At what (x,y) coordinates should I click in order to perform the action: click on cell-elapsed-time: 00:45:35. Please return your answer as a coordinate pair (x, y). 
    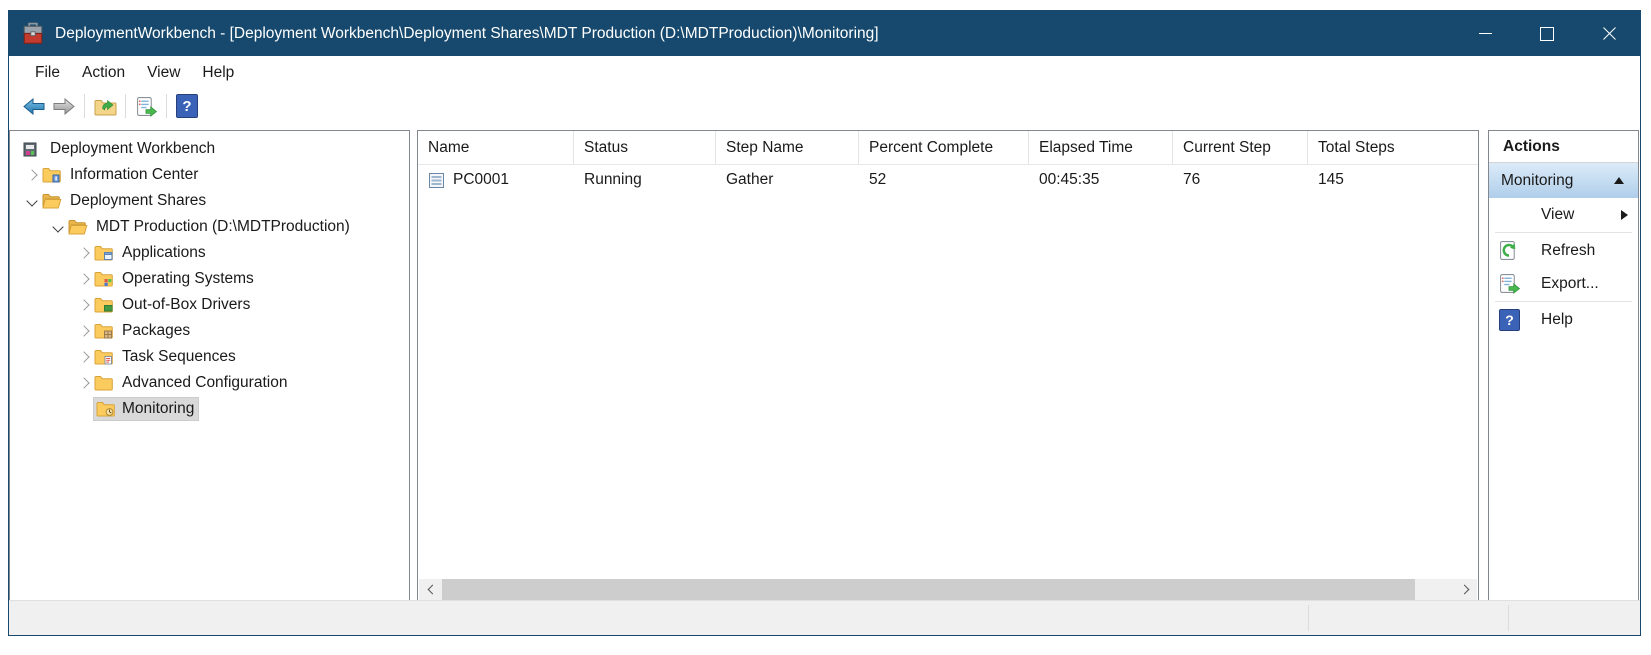
    Looking at the image, I should click on (1069, 179).